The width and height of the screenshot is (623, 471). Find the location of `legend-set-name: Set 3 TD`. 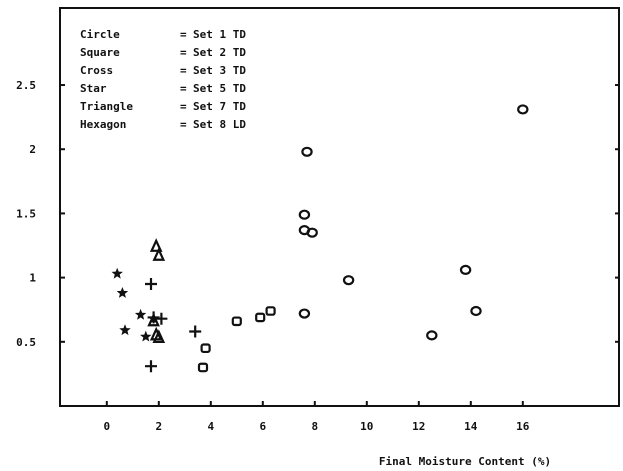

legend-set-name: Set 3 TD is located at coordinates (219, 70).